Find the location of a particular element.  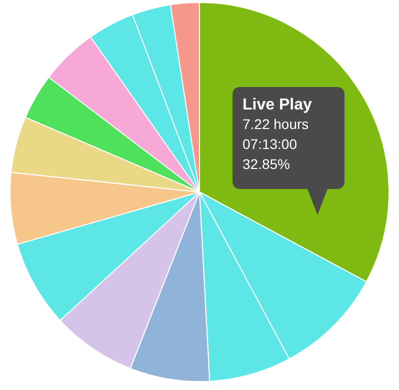

slice-label: Live Play is located at coordinates (277, 105).